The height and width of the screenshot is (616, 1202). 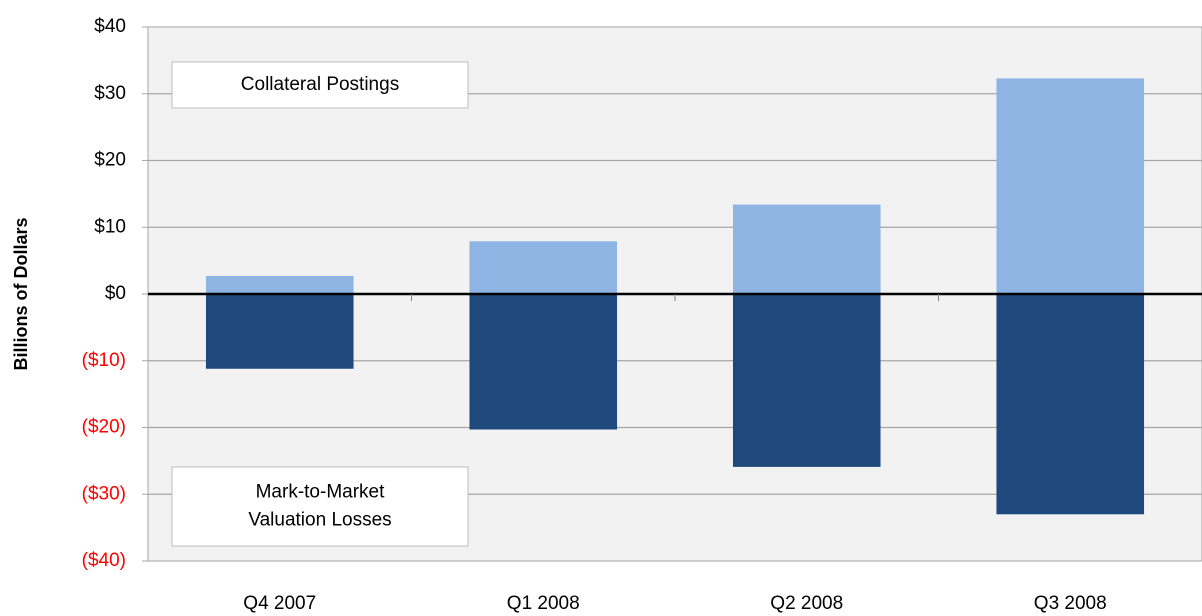 What do you see at coordinates (319, 520) in the screenshot?
I see `annotation: Valuation Losses` at bounding box center [319, 520].